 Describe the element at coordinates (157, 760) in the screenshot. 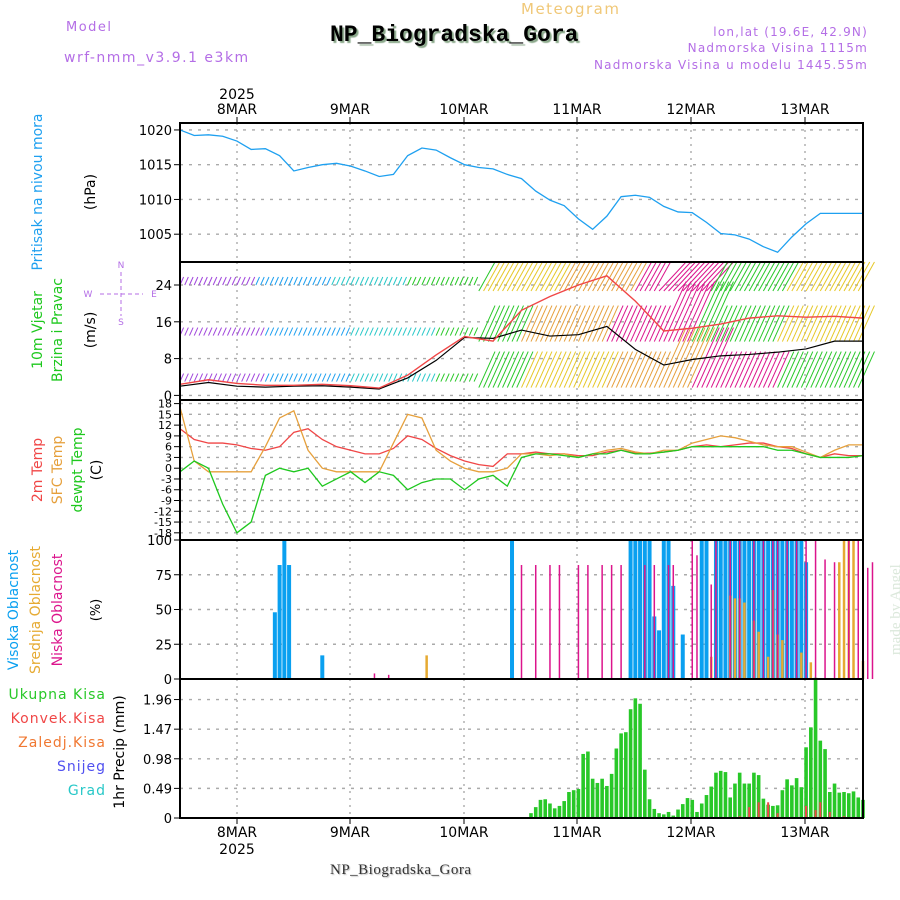

I see `y-tick-label: 0.98` at that location.